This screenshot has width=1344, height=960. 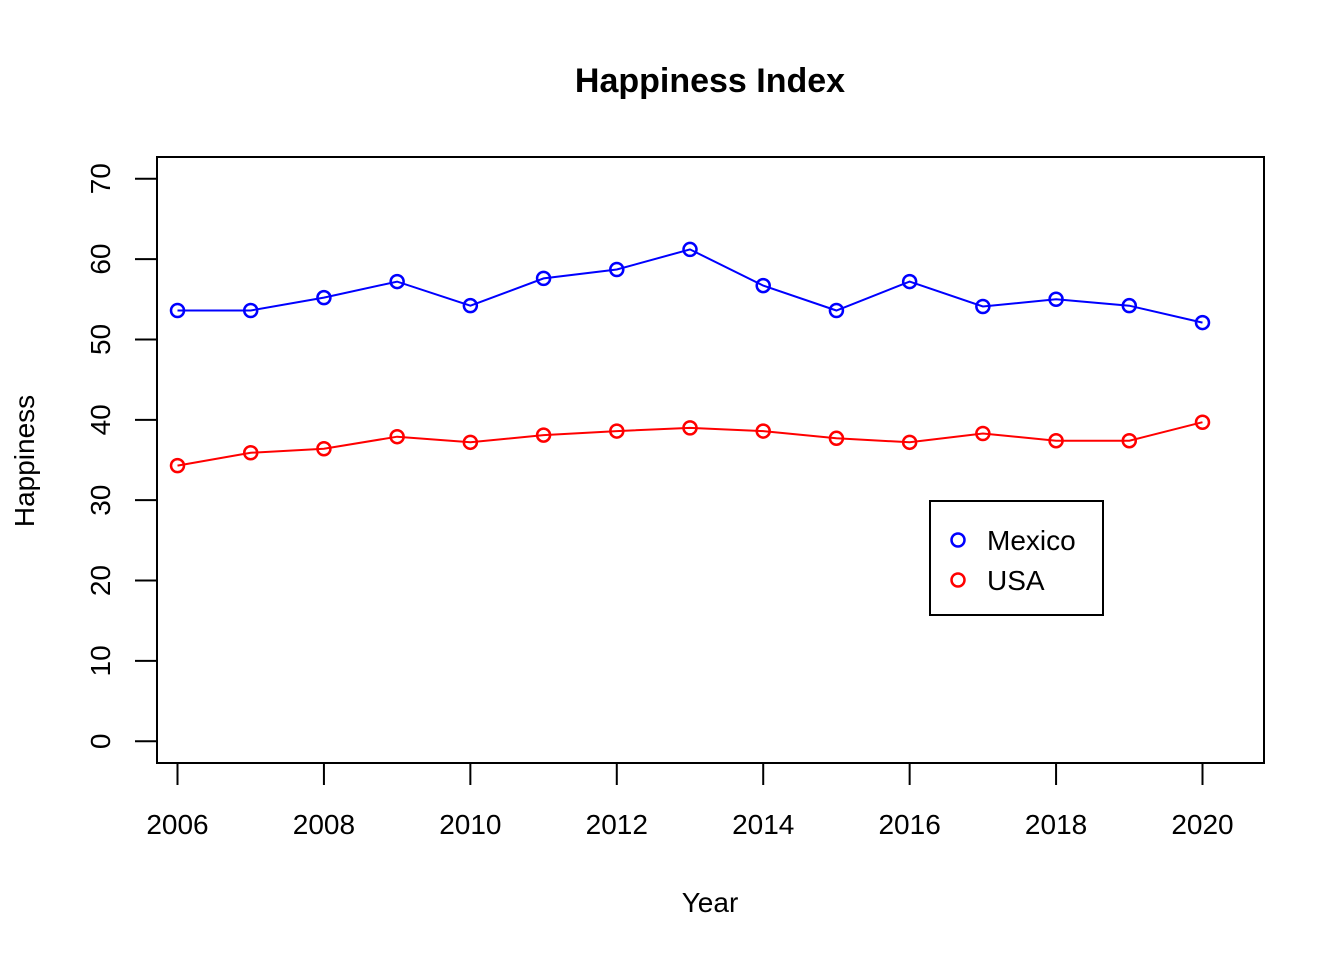 I want to click on y-tick-label: 20, so click(x=100, y=580).